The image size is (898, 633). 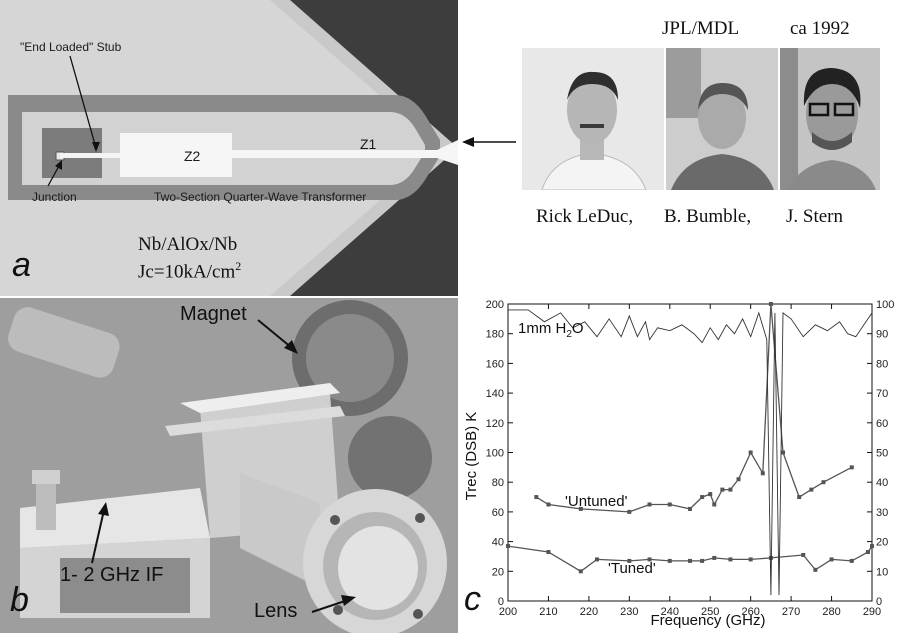 What do you see at coordinates (885, 305) in the screenshot?
I see `y2-tick-label: 100` at bounding box center [885, 305].